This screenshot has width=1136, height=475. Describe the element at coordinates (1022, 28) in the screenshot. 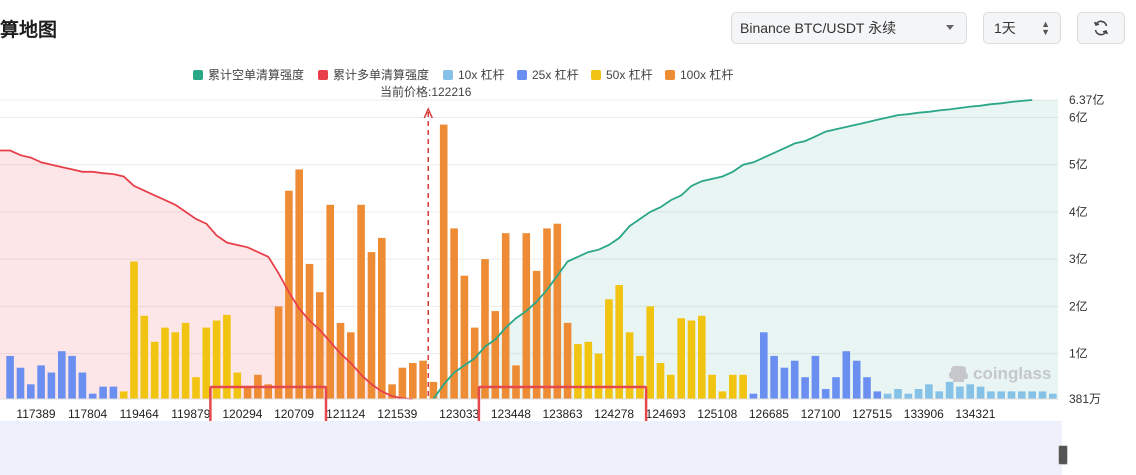

I see `period-select: 1天 ▲ ▼` at that location.